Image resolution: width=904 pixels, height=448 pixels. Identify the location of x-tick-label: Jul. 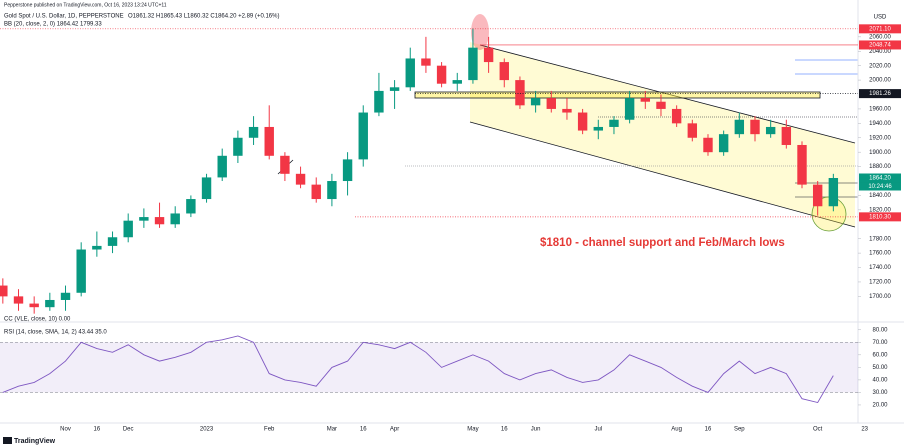
(598, 430).